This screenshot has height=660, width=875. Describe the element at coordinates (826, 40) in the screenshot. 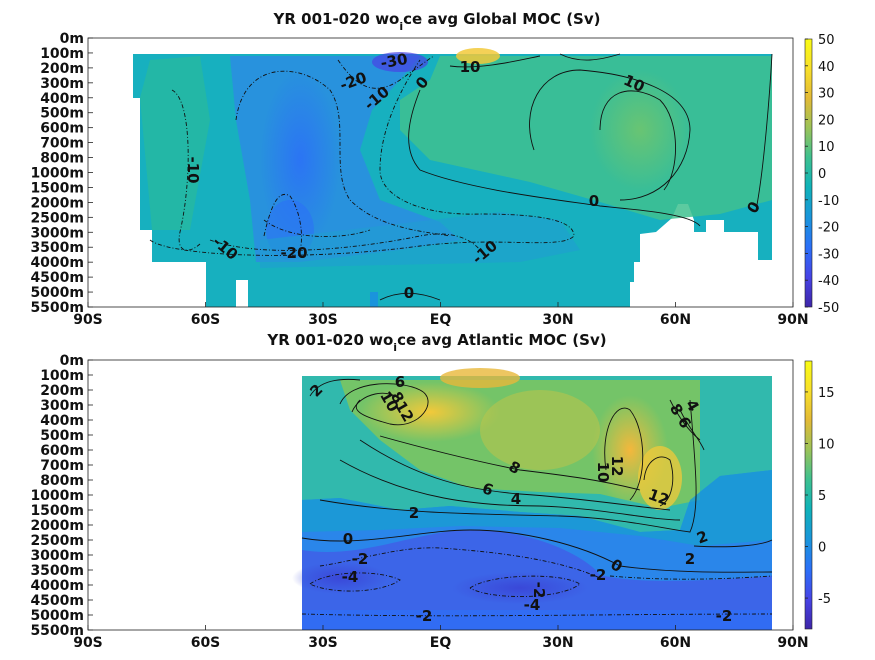

I see `colorbar-tick-label: 50` at that location.